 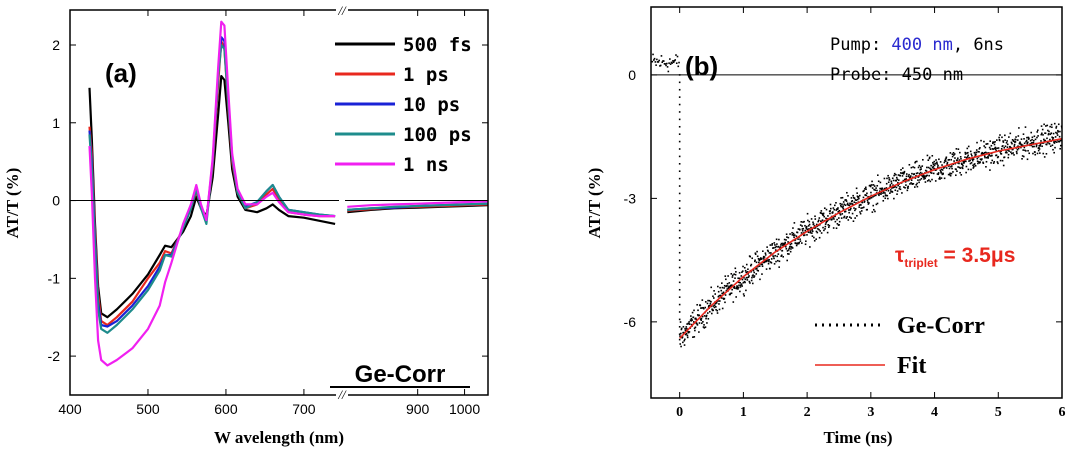 I want to click on pump-suffix: , 6ns, so click(x=978, y=45).